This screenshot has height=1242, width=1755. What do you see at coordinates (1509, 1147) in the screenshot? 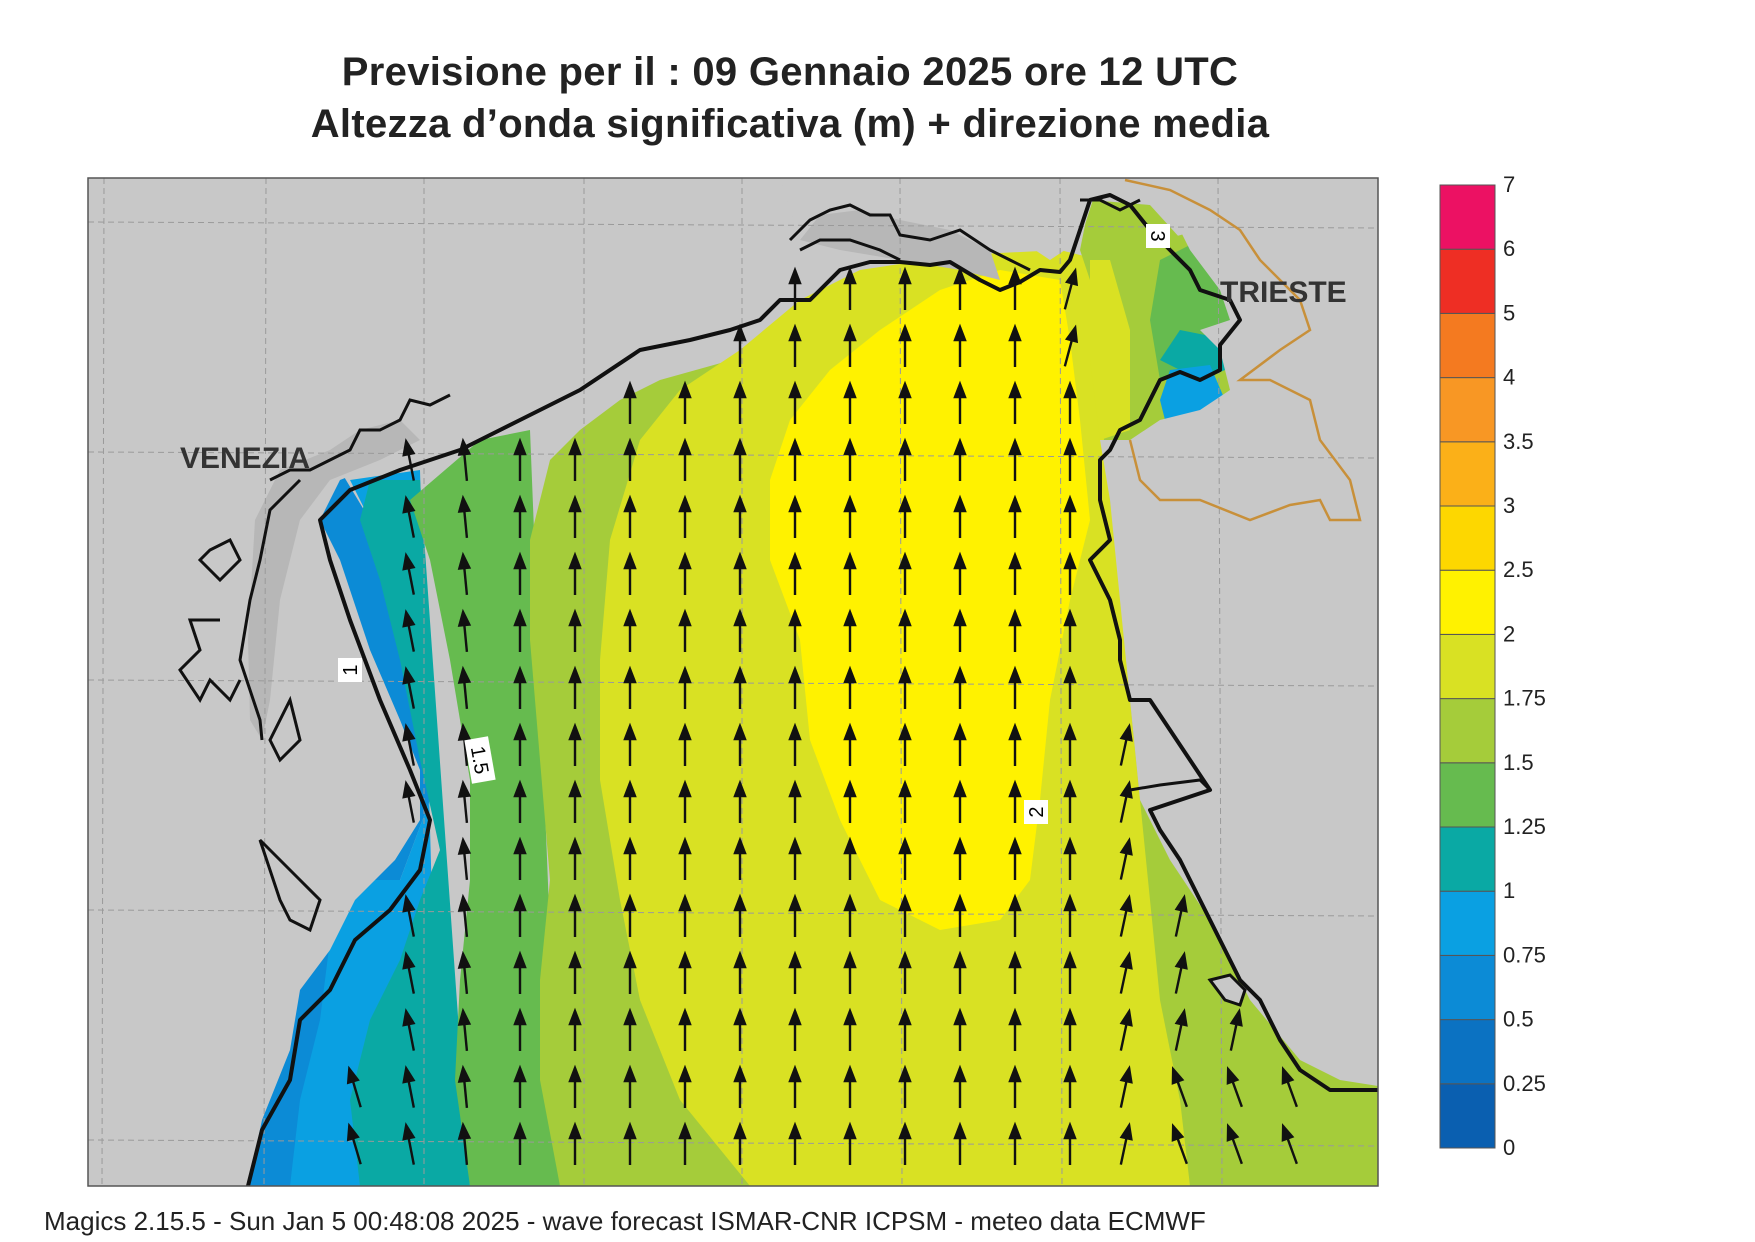
I see `legend-tick-label: 0` at bounding box center [1509, 1147].